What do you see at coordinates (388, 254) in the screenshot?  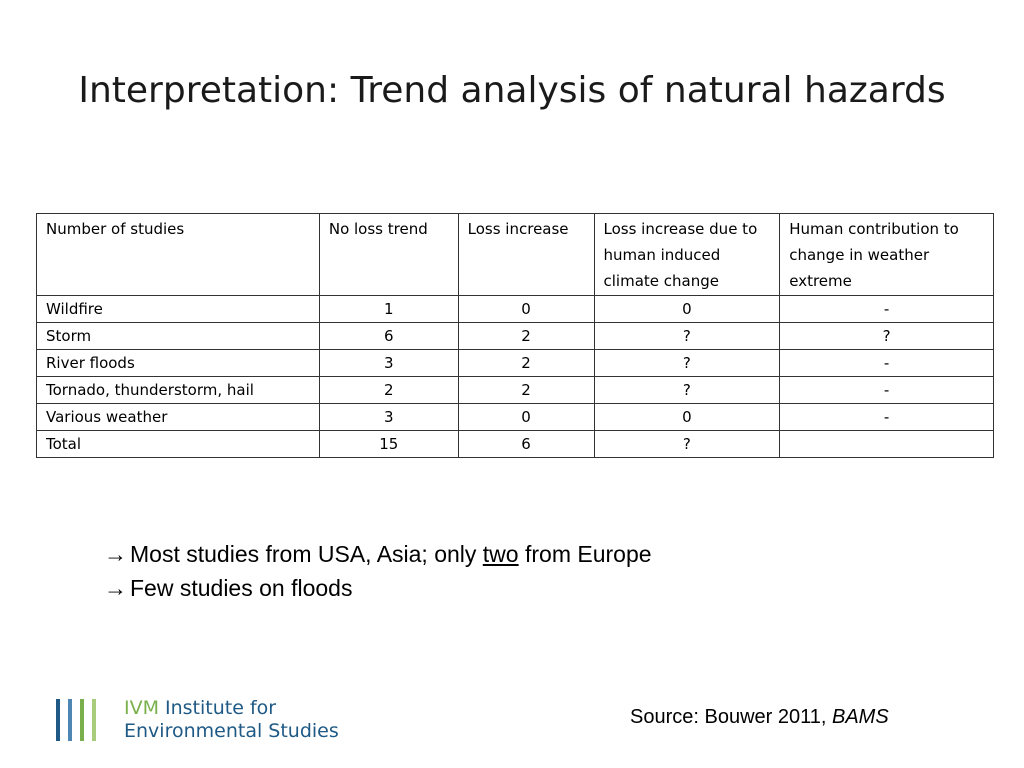 I see `header-cell: No loss trend` at bounding box center [388, 254].